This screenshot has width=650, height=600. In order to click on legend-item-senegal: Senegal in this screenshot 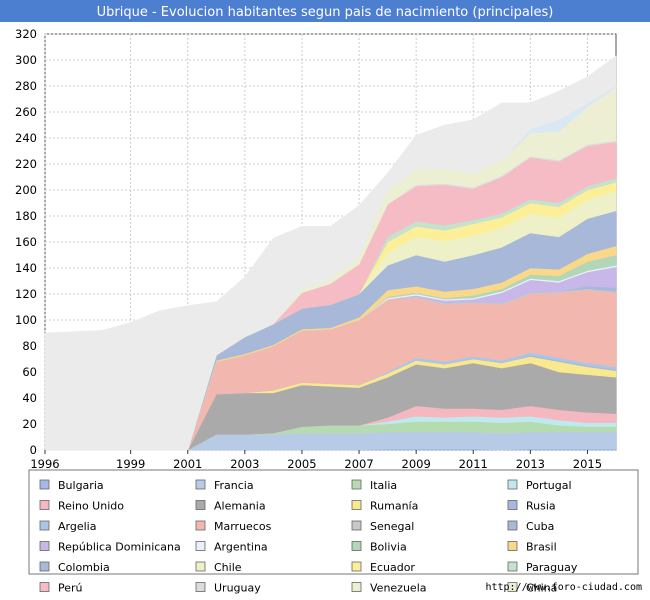, I will do `click(382, 526)`.